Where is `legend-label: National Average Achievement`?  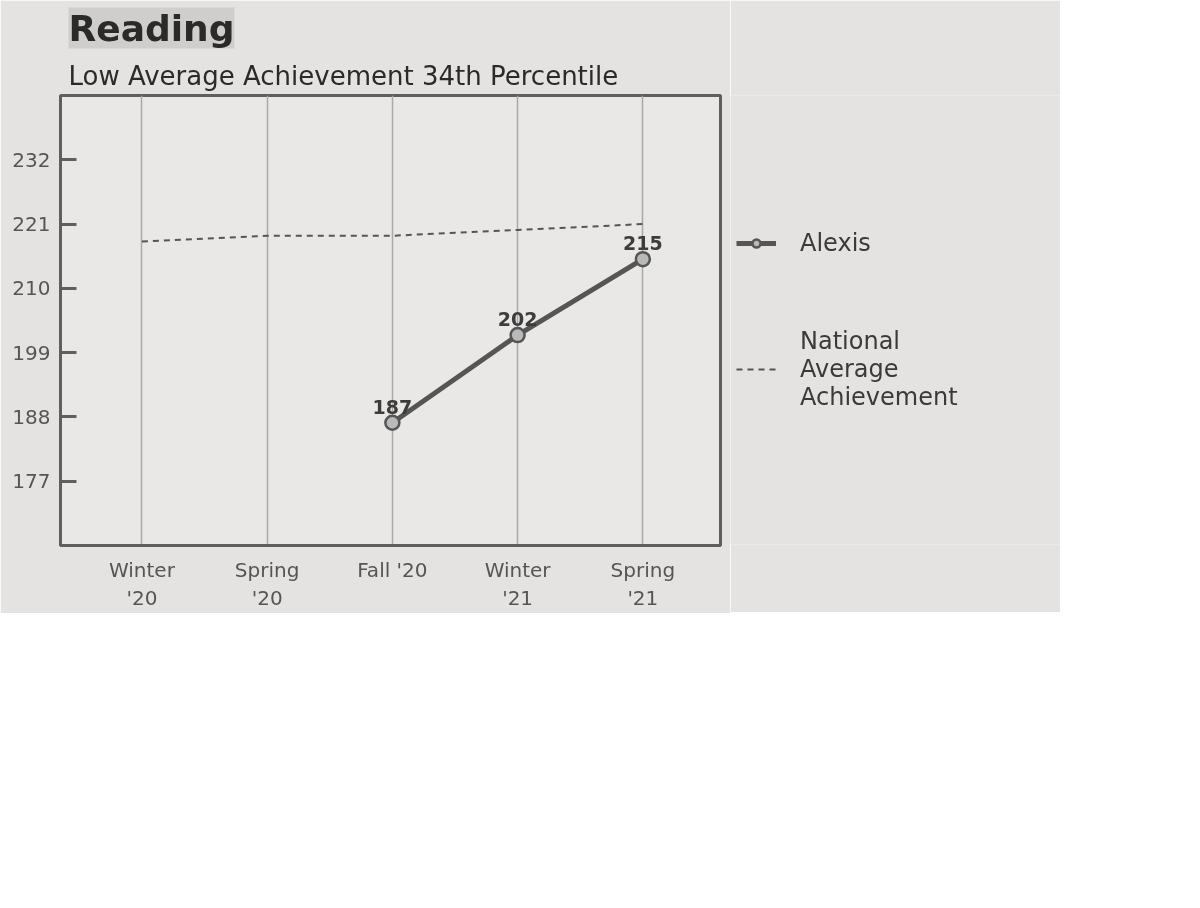 legend-label: National Average Achievement is located at coordinates (879, 368).